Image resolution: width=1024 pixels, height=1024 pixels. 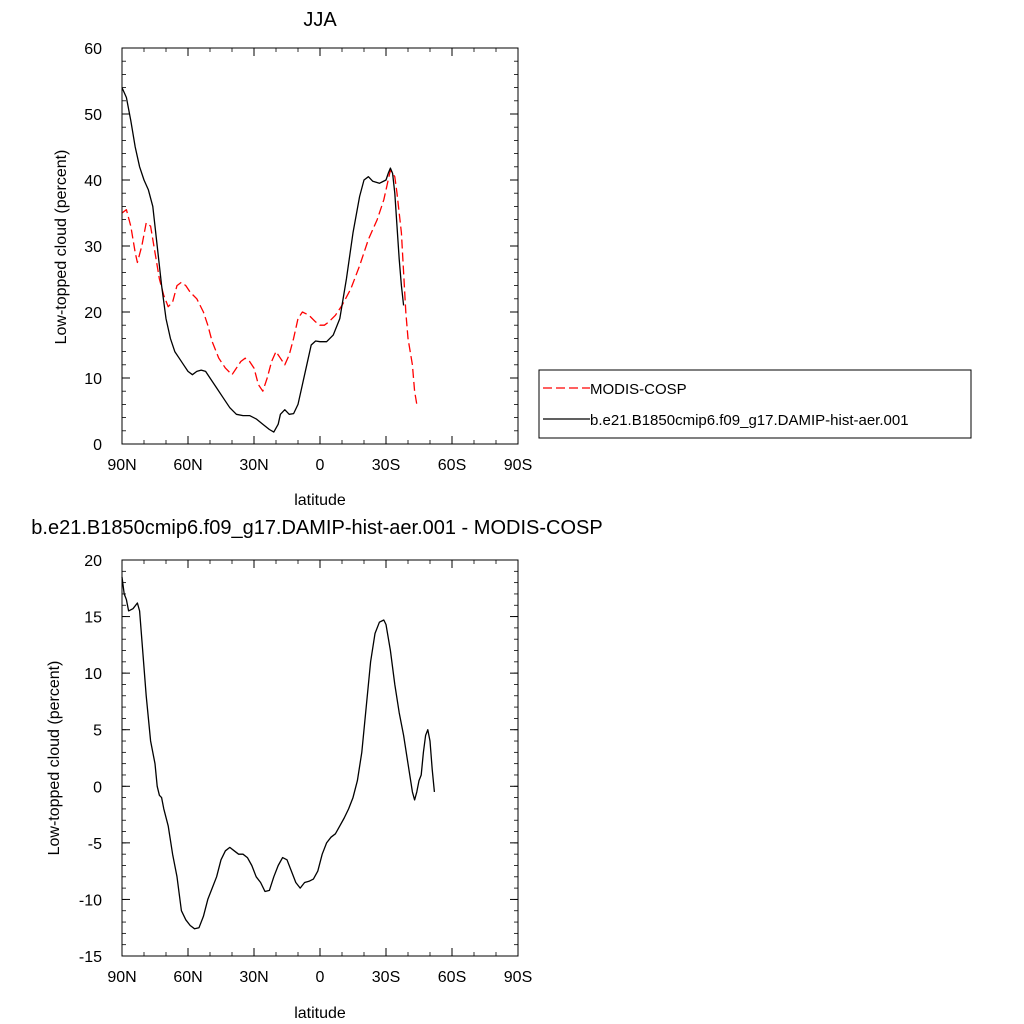 I want to click on bottom-ytick-label: 0, so click(x=97, y=787).